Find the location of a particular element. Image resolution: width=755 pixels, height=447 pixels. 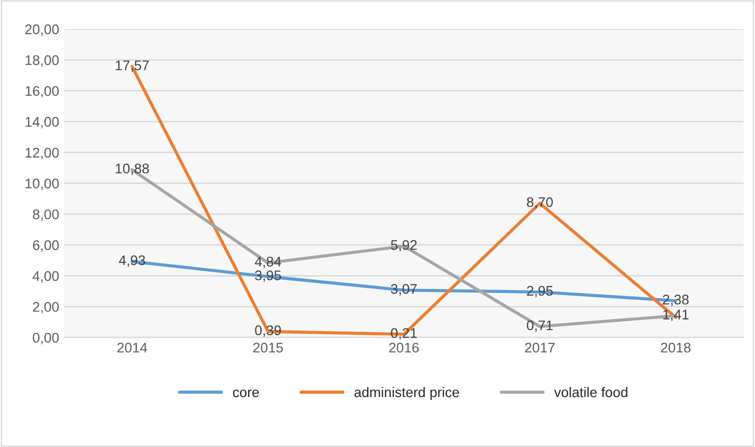

y-tick-label: 18,00 is located at coordinates (42, 61).